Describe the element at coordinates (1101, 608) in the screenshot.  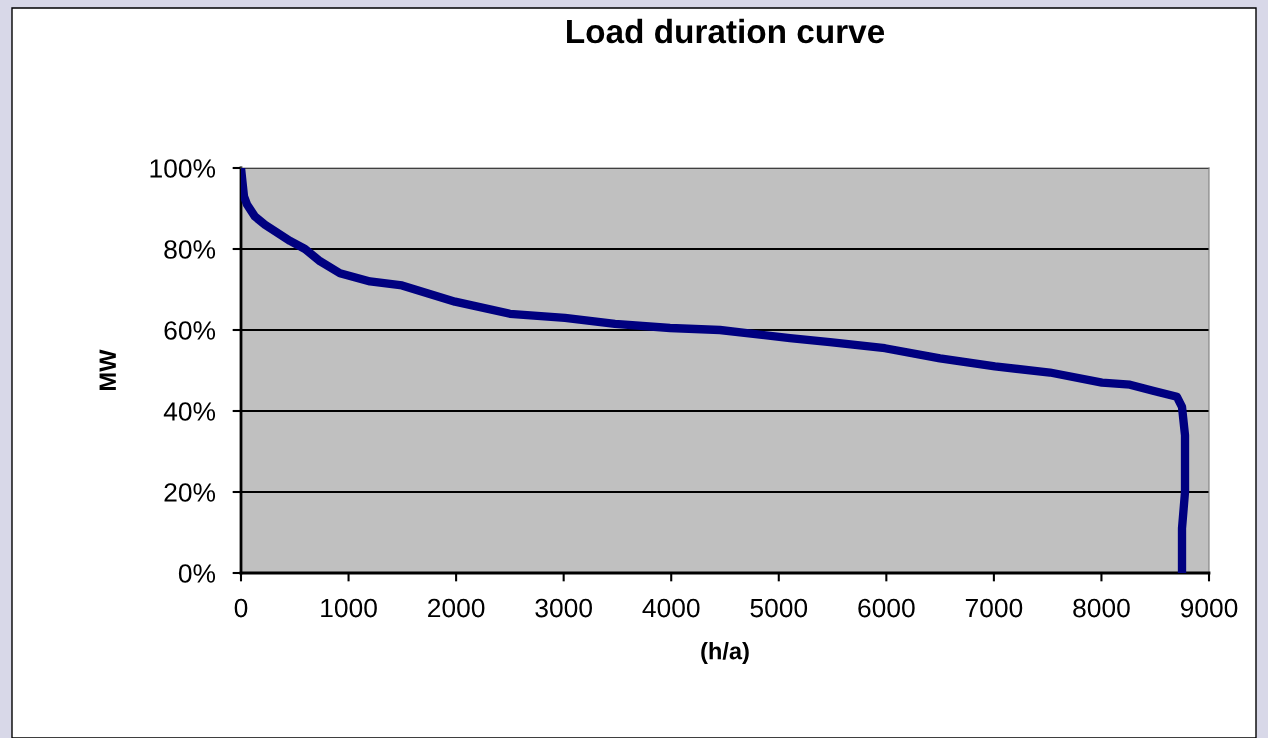
I see `x-tick-label: 8000` at that location.